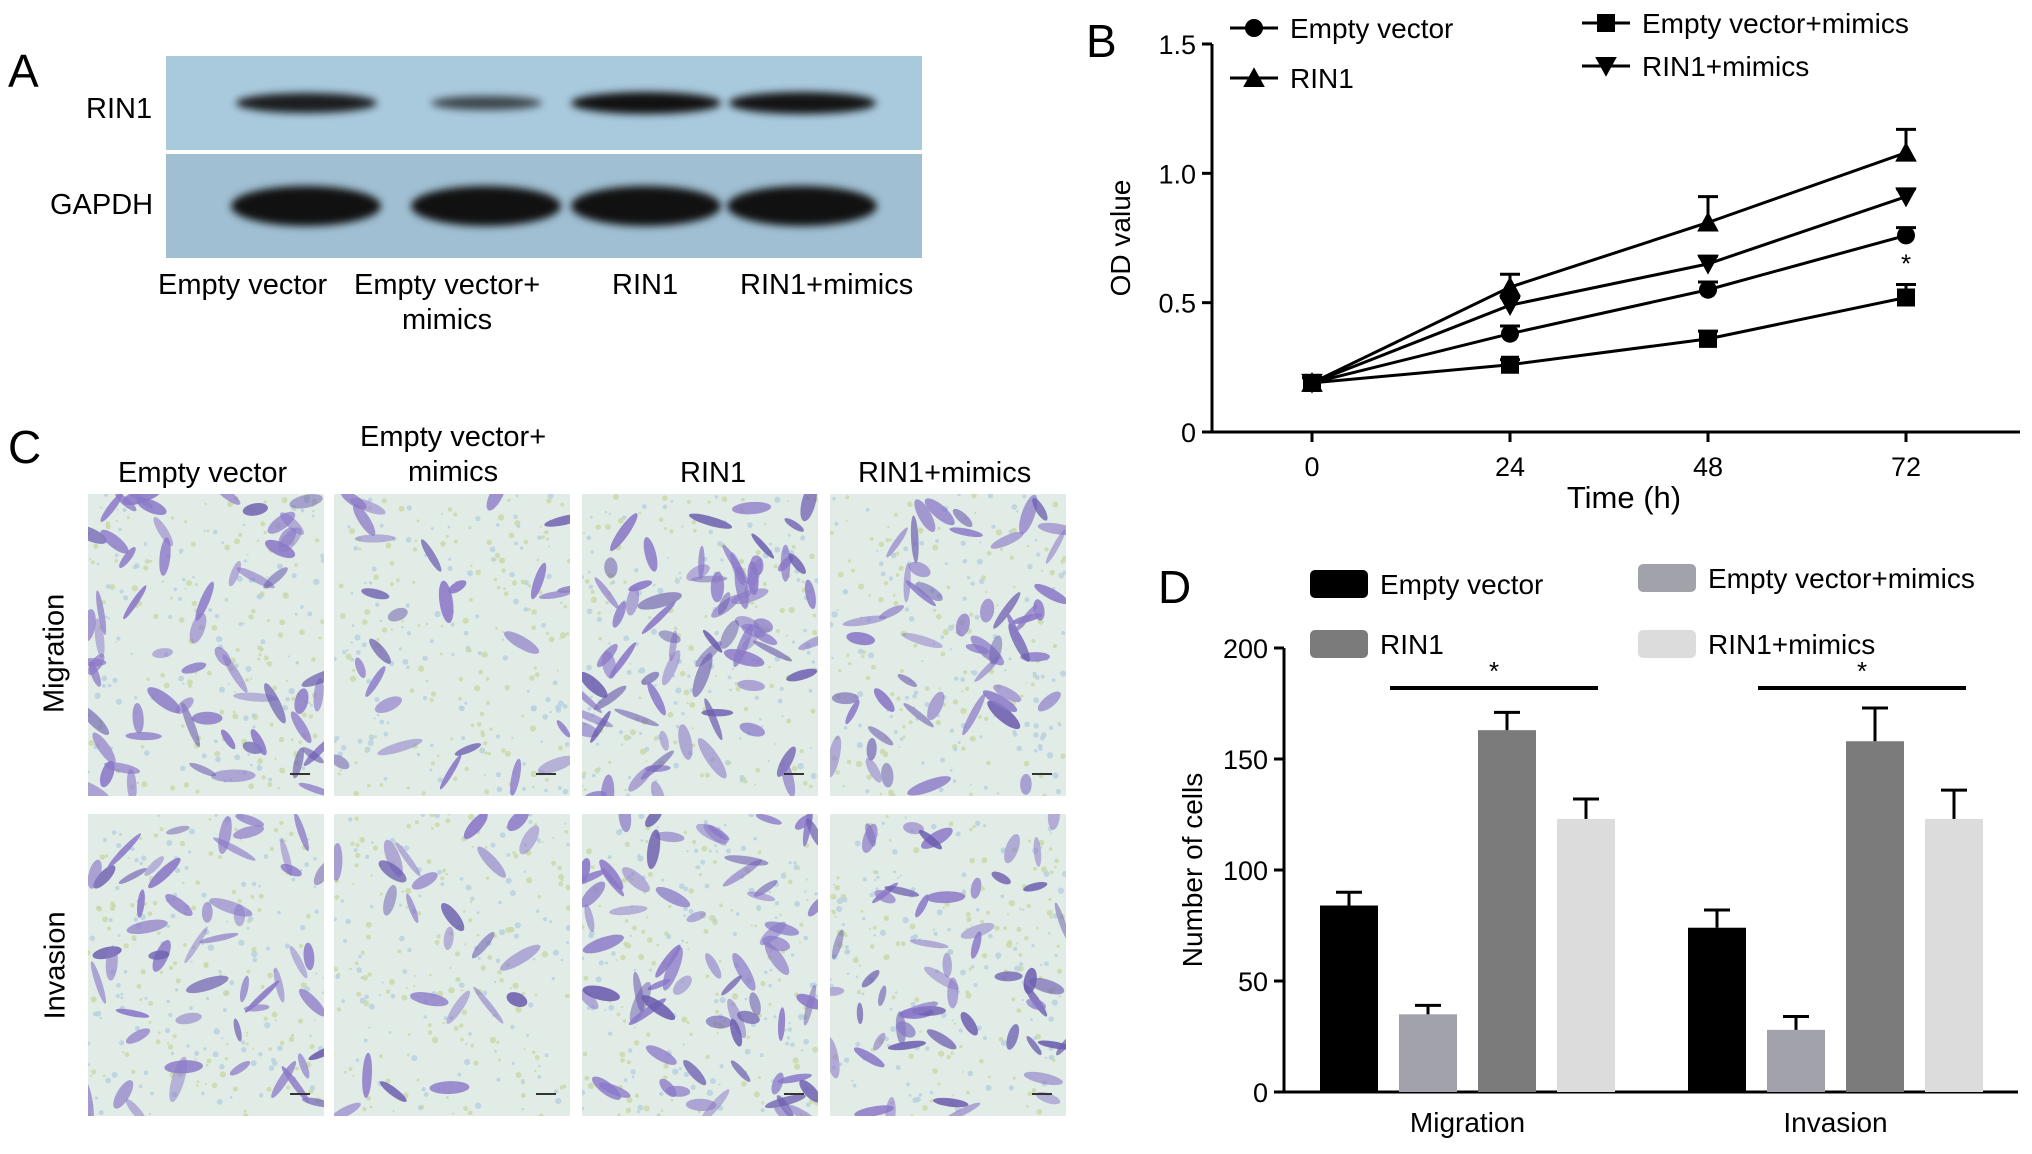 The width and height of the screenshot is (2032, 1154). What do you see at coordinates (1708, 289) in the screenshot?
I see `data-point` at bounding box center [1708, 289].